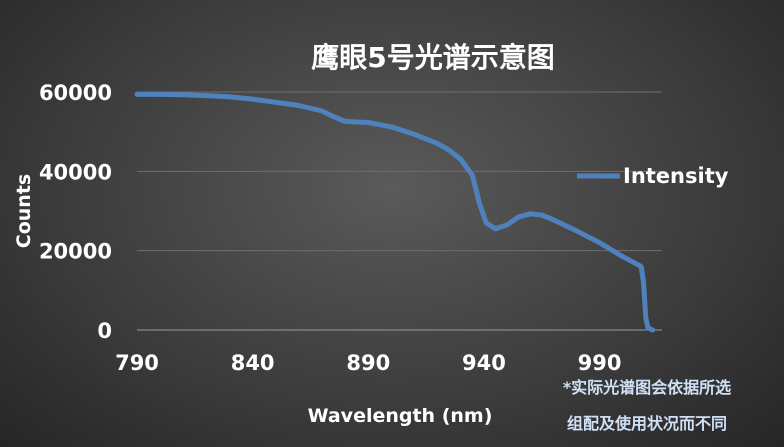  What do you see at coordinates (368, 363) in the screenshot?
I see `x-tick-label: 890` at bounding box center [368, 363].